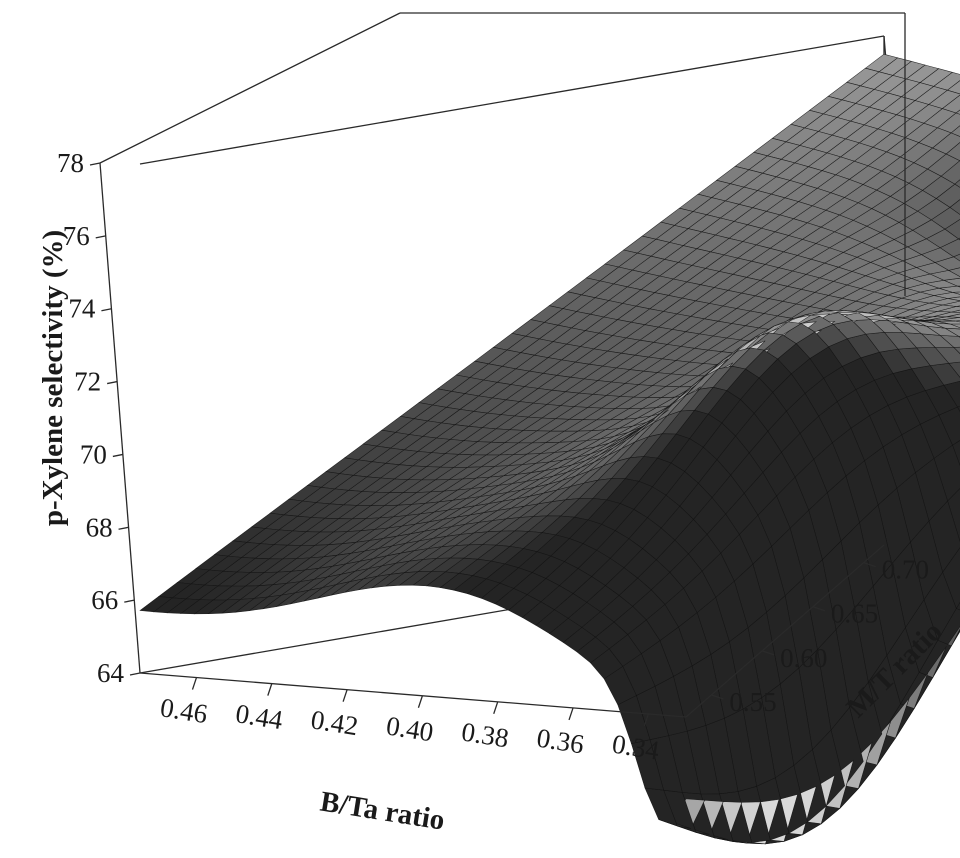  Describe the element at coordinates (560, 740) in the screenshot. I see `x-tick-label: 0.36` at that location.